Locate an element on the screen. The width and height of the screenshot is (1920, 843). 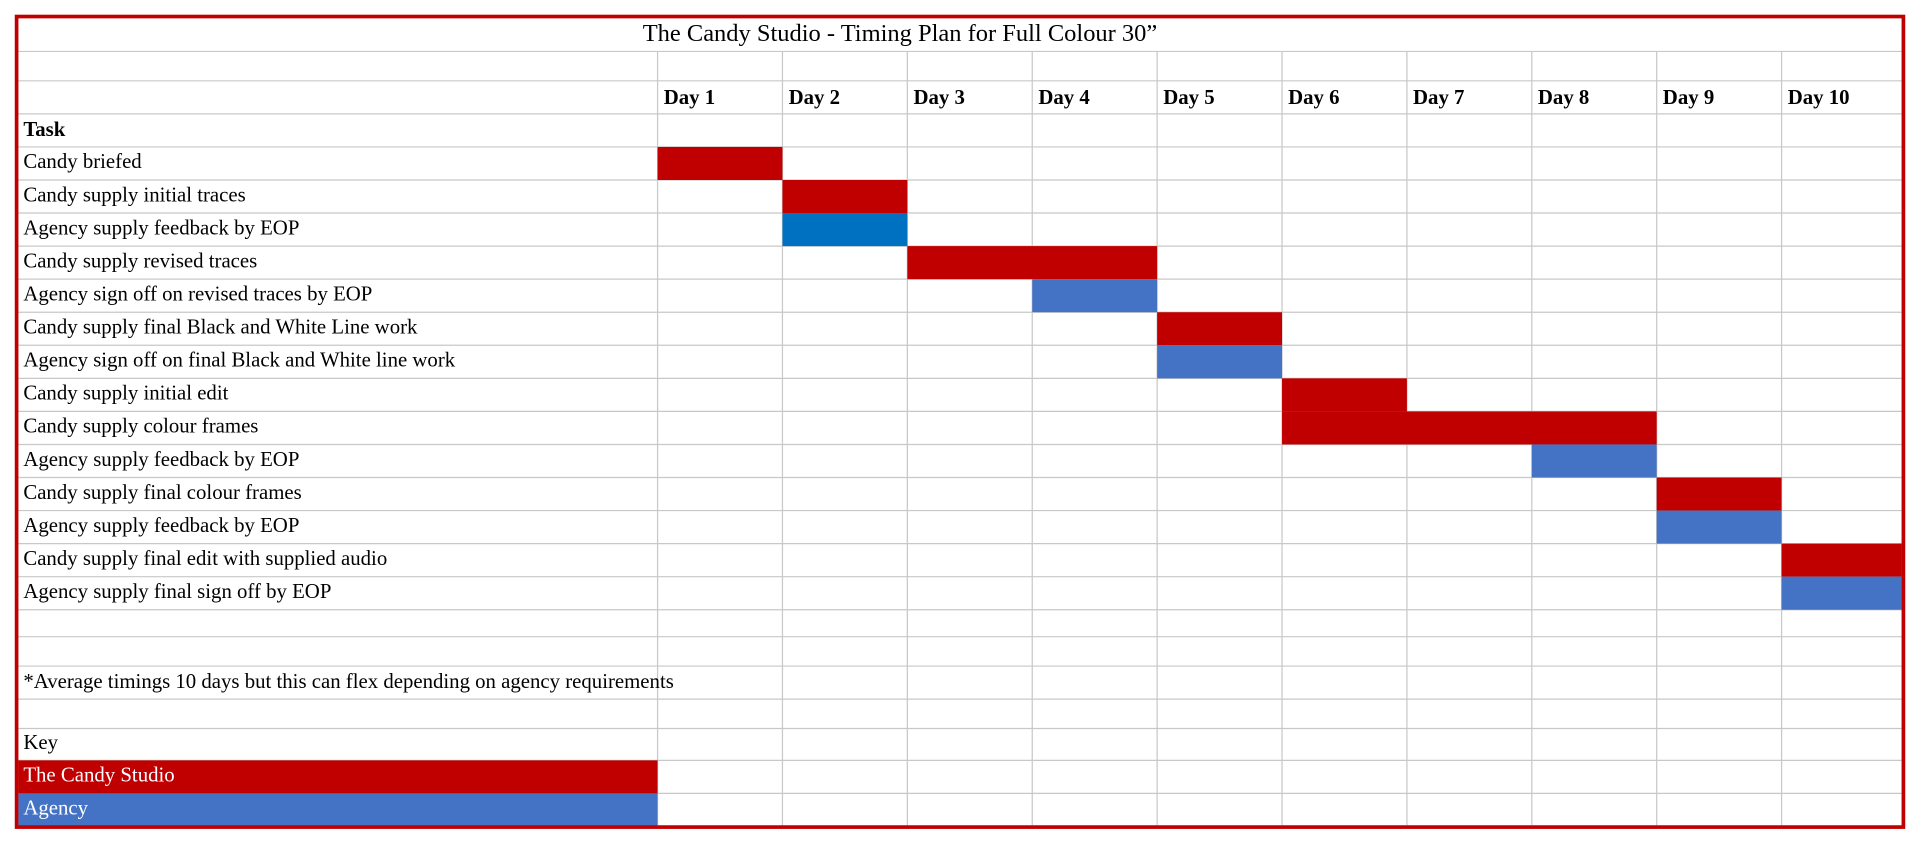
day-label: Day 4 is located at coordinates (1064, 97).